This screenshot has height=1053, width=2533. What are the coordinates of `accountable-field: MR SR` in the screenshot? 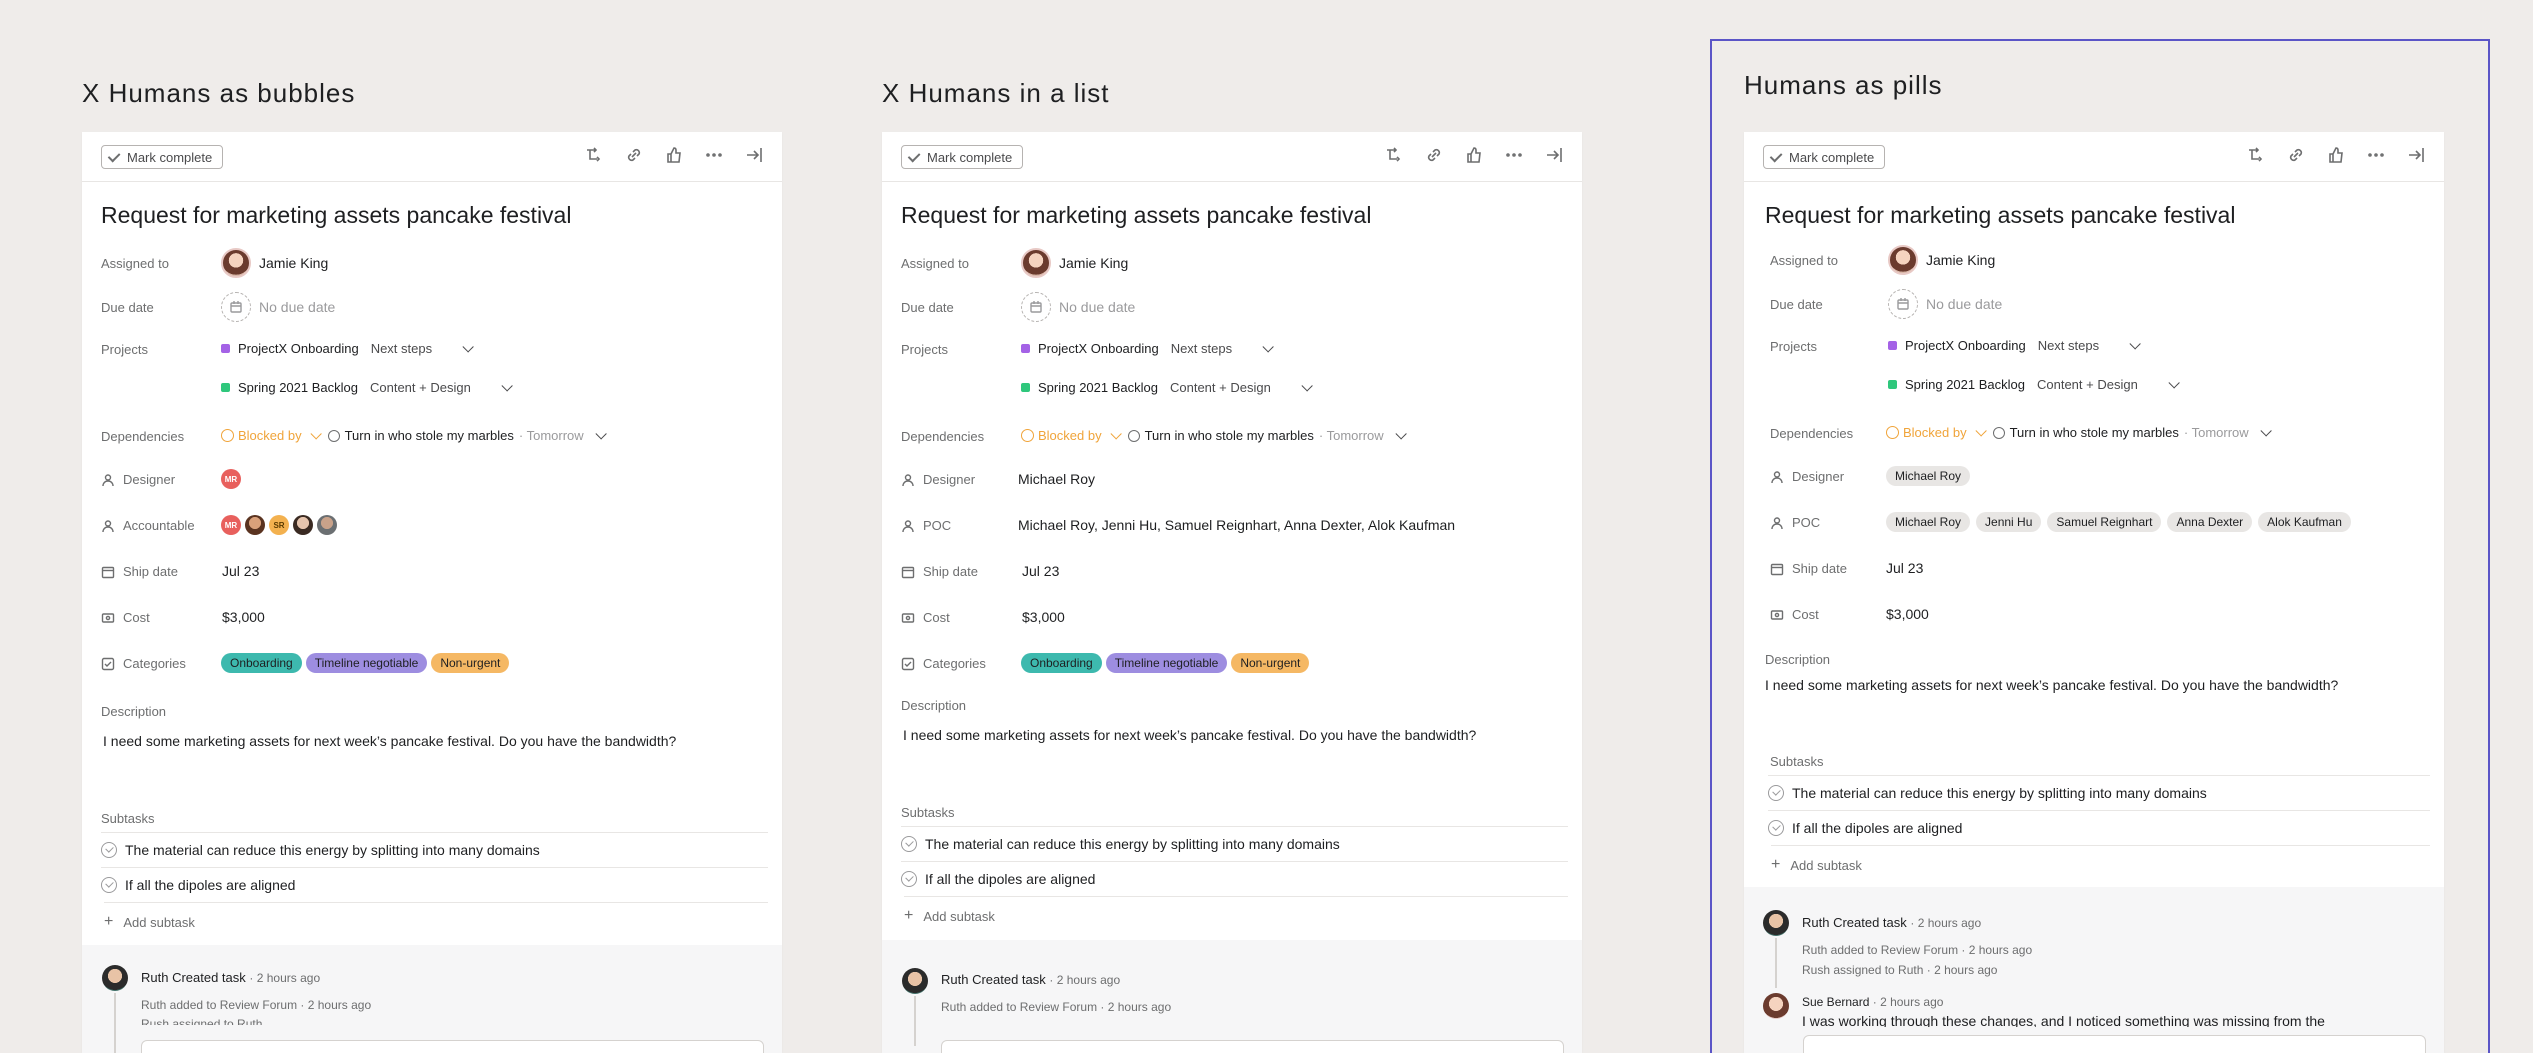 It's located at (279, 525).